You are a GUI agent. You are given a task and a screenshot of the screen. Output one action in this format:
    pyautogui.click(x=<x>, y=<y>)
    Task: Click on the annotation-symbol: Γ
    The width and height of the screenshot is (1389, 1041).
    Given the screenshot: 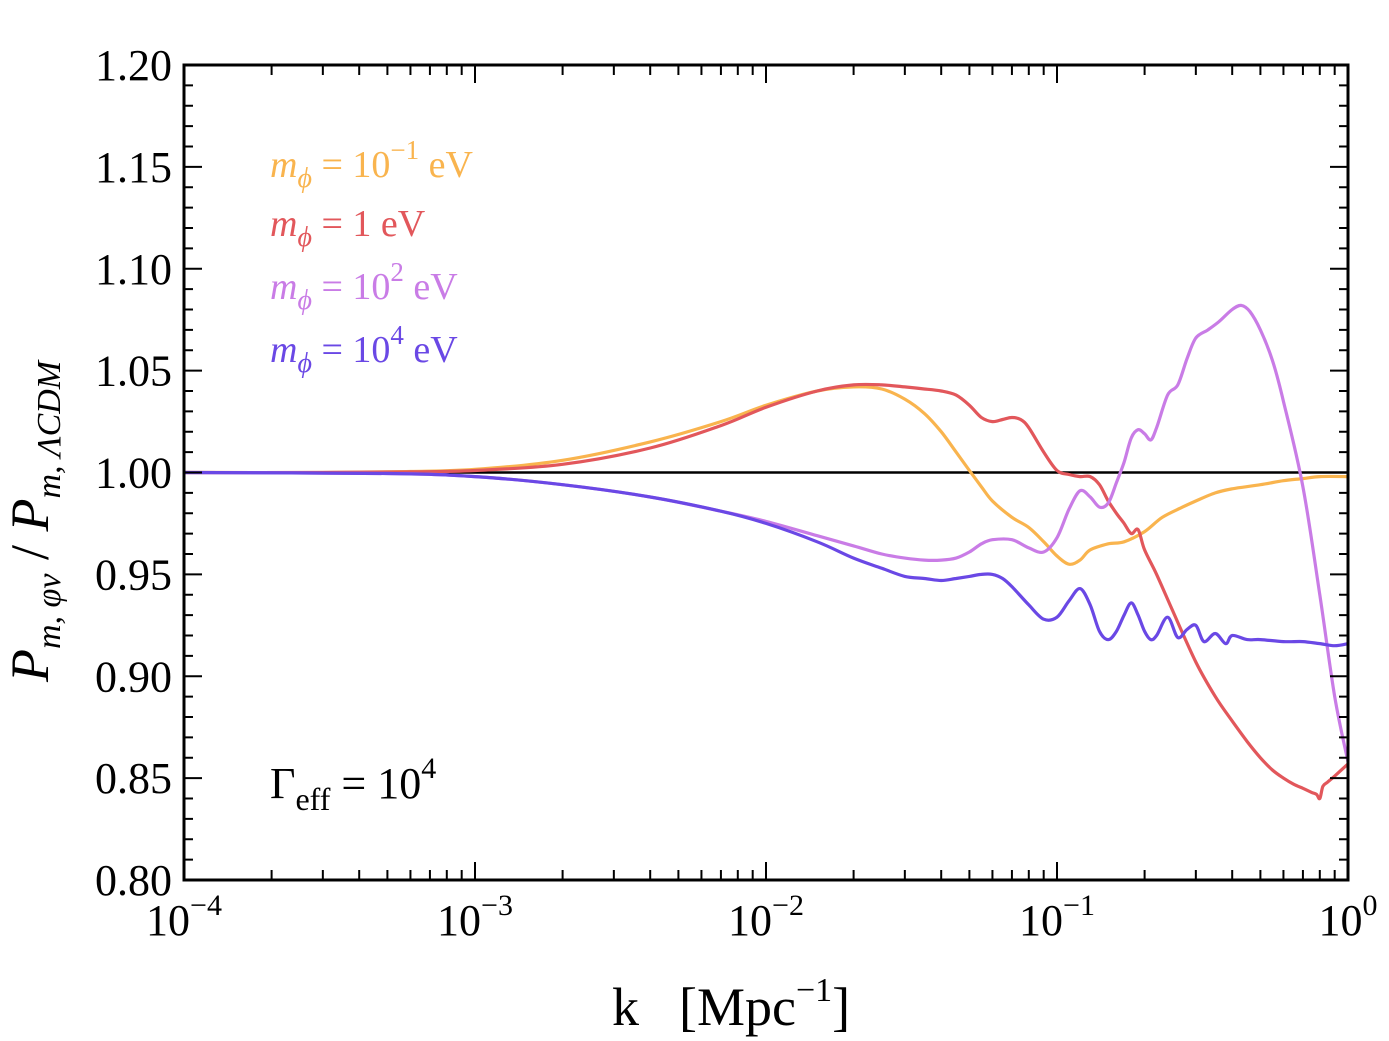 What is the action you would take?
    pyautogui.click(x=282, y=783)
    